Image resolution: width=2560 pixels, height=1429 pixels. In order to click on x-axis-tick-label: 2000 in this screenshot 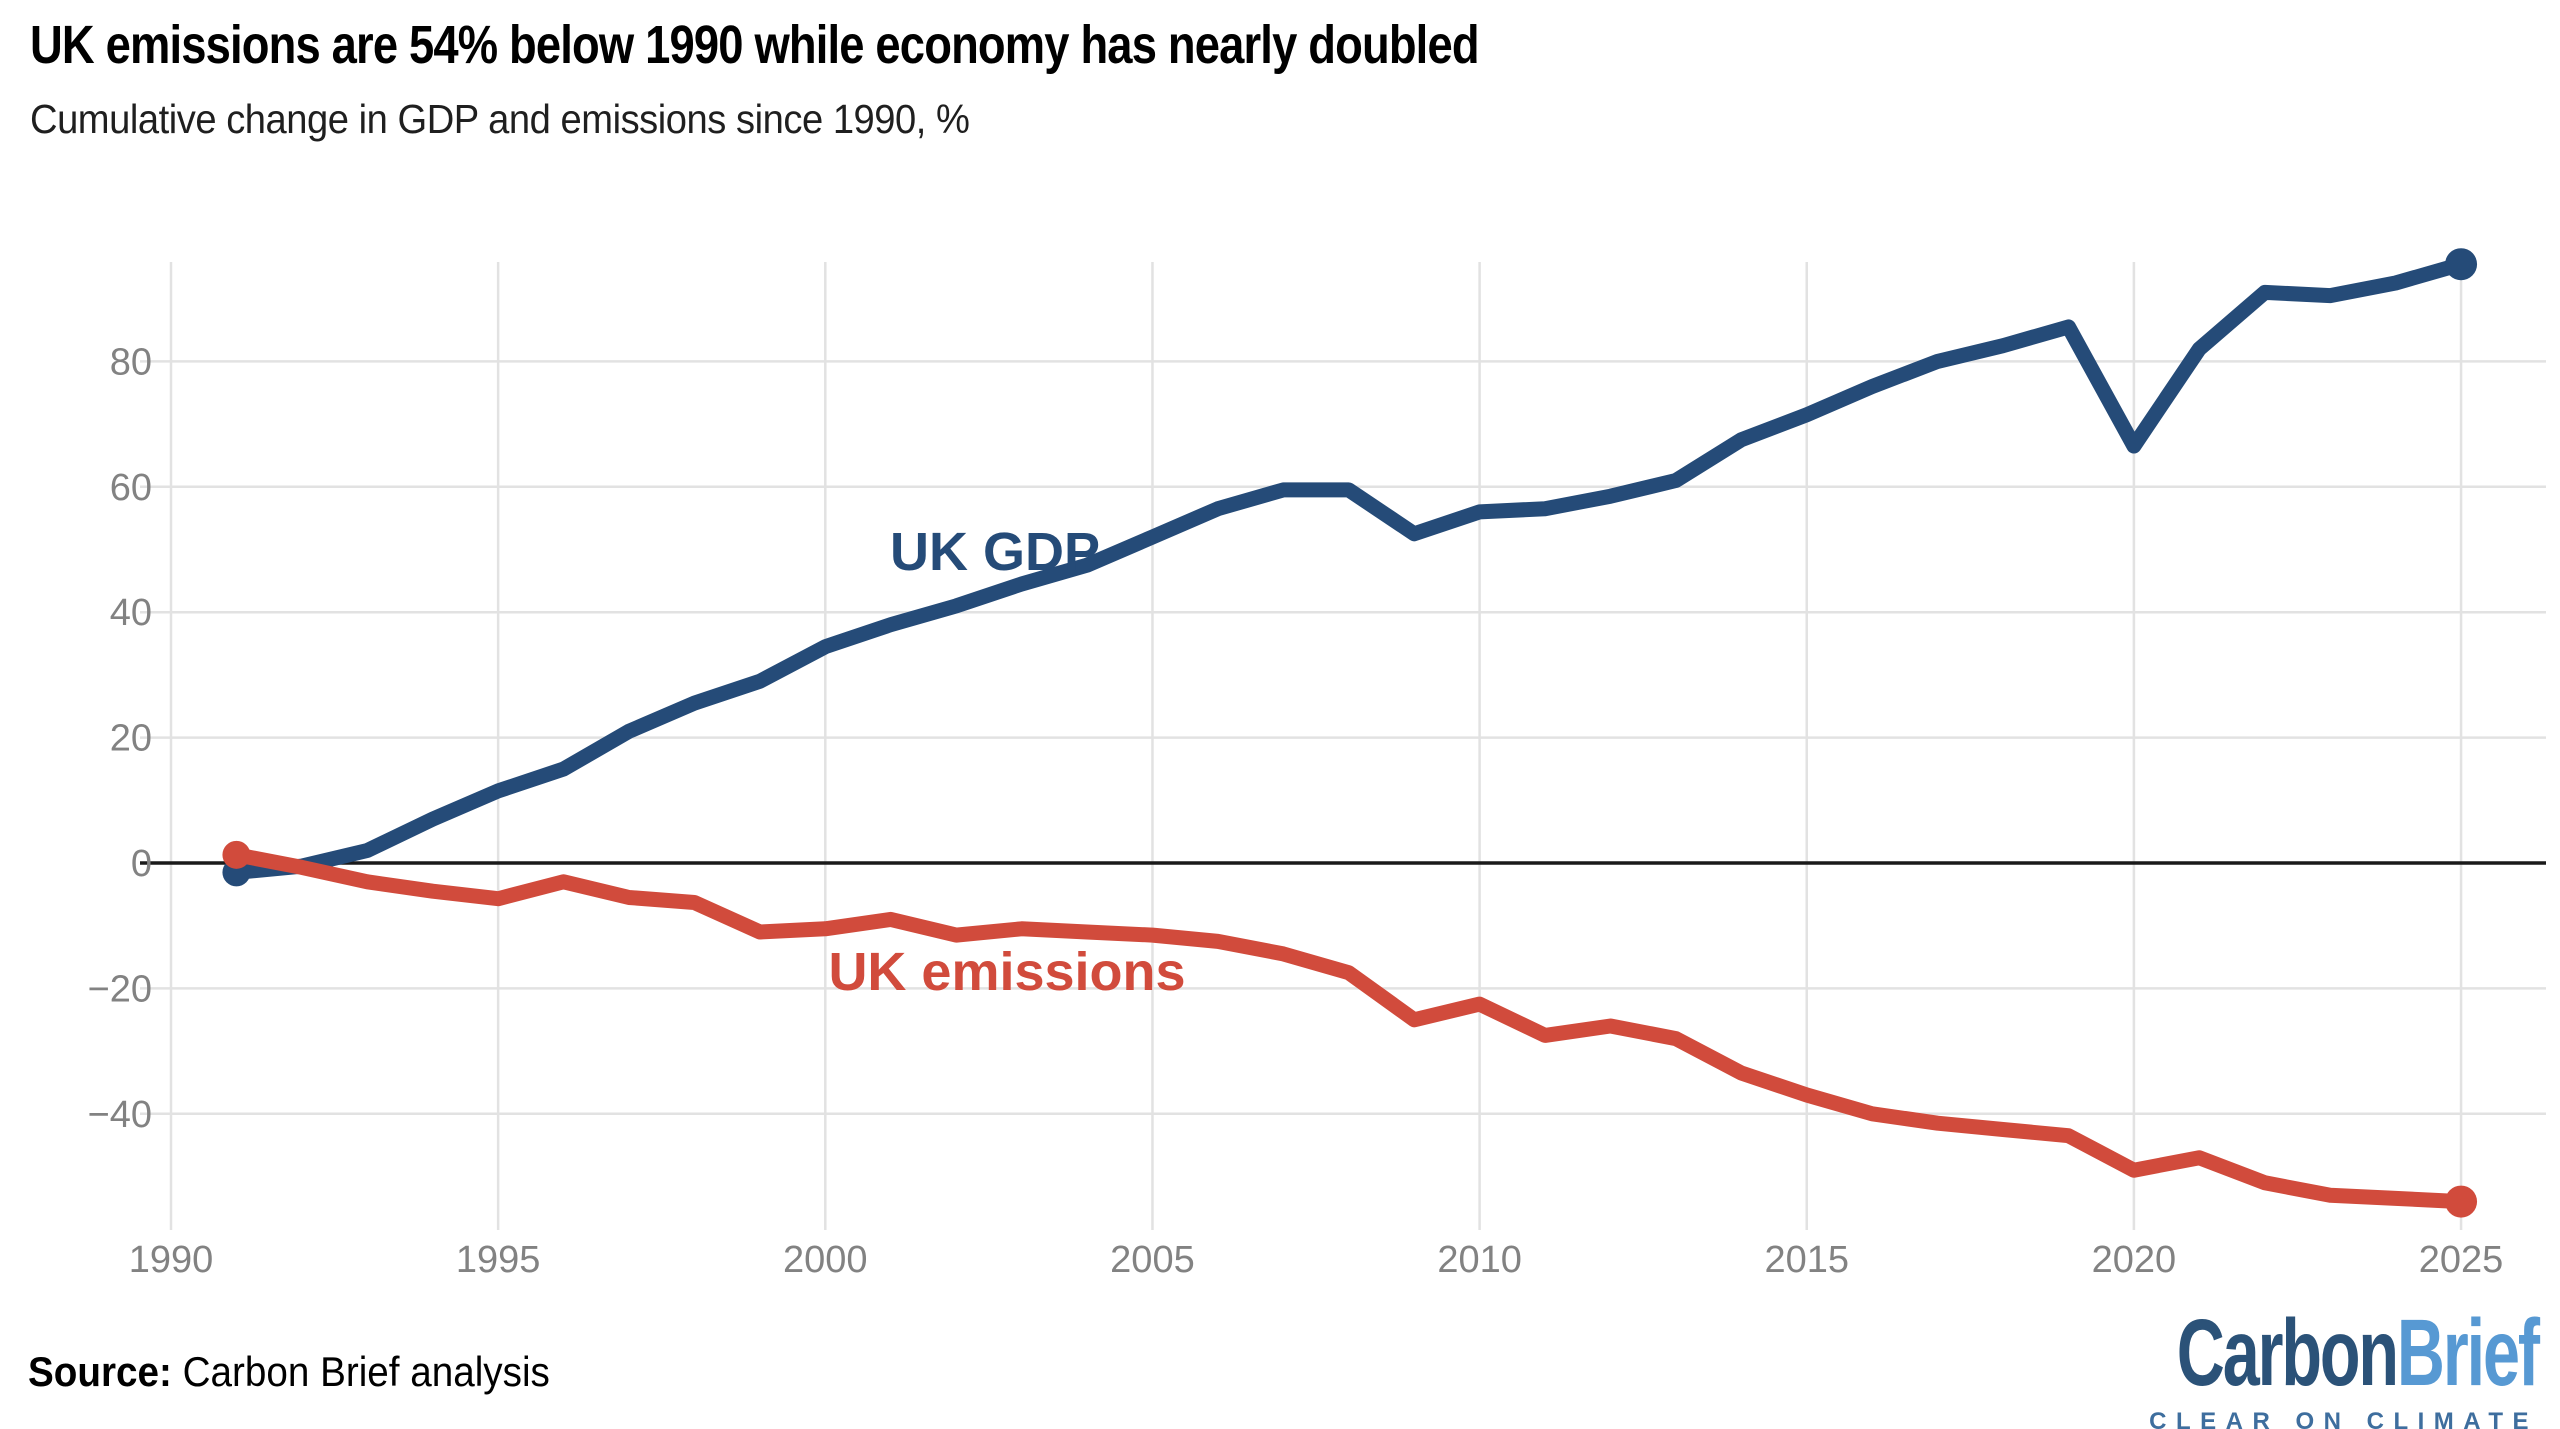, I will do `click(825, 1260)`.